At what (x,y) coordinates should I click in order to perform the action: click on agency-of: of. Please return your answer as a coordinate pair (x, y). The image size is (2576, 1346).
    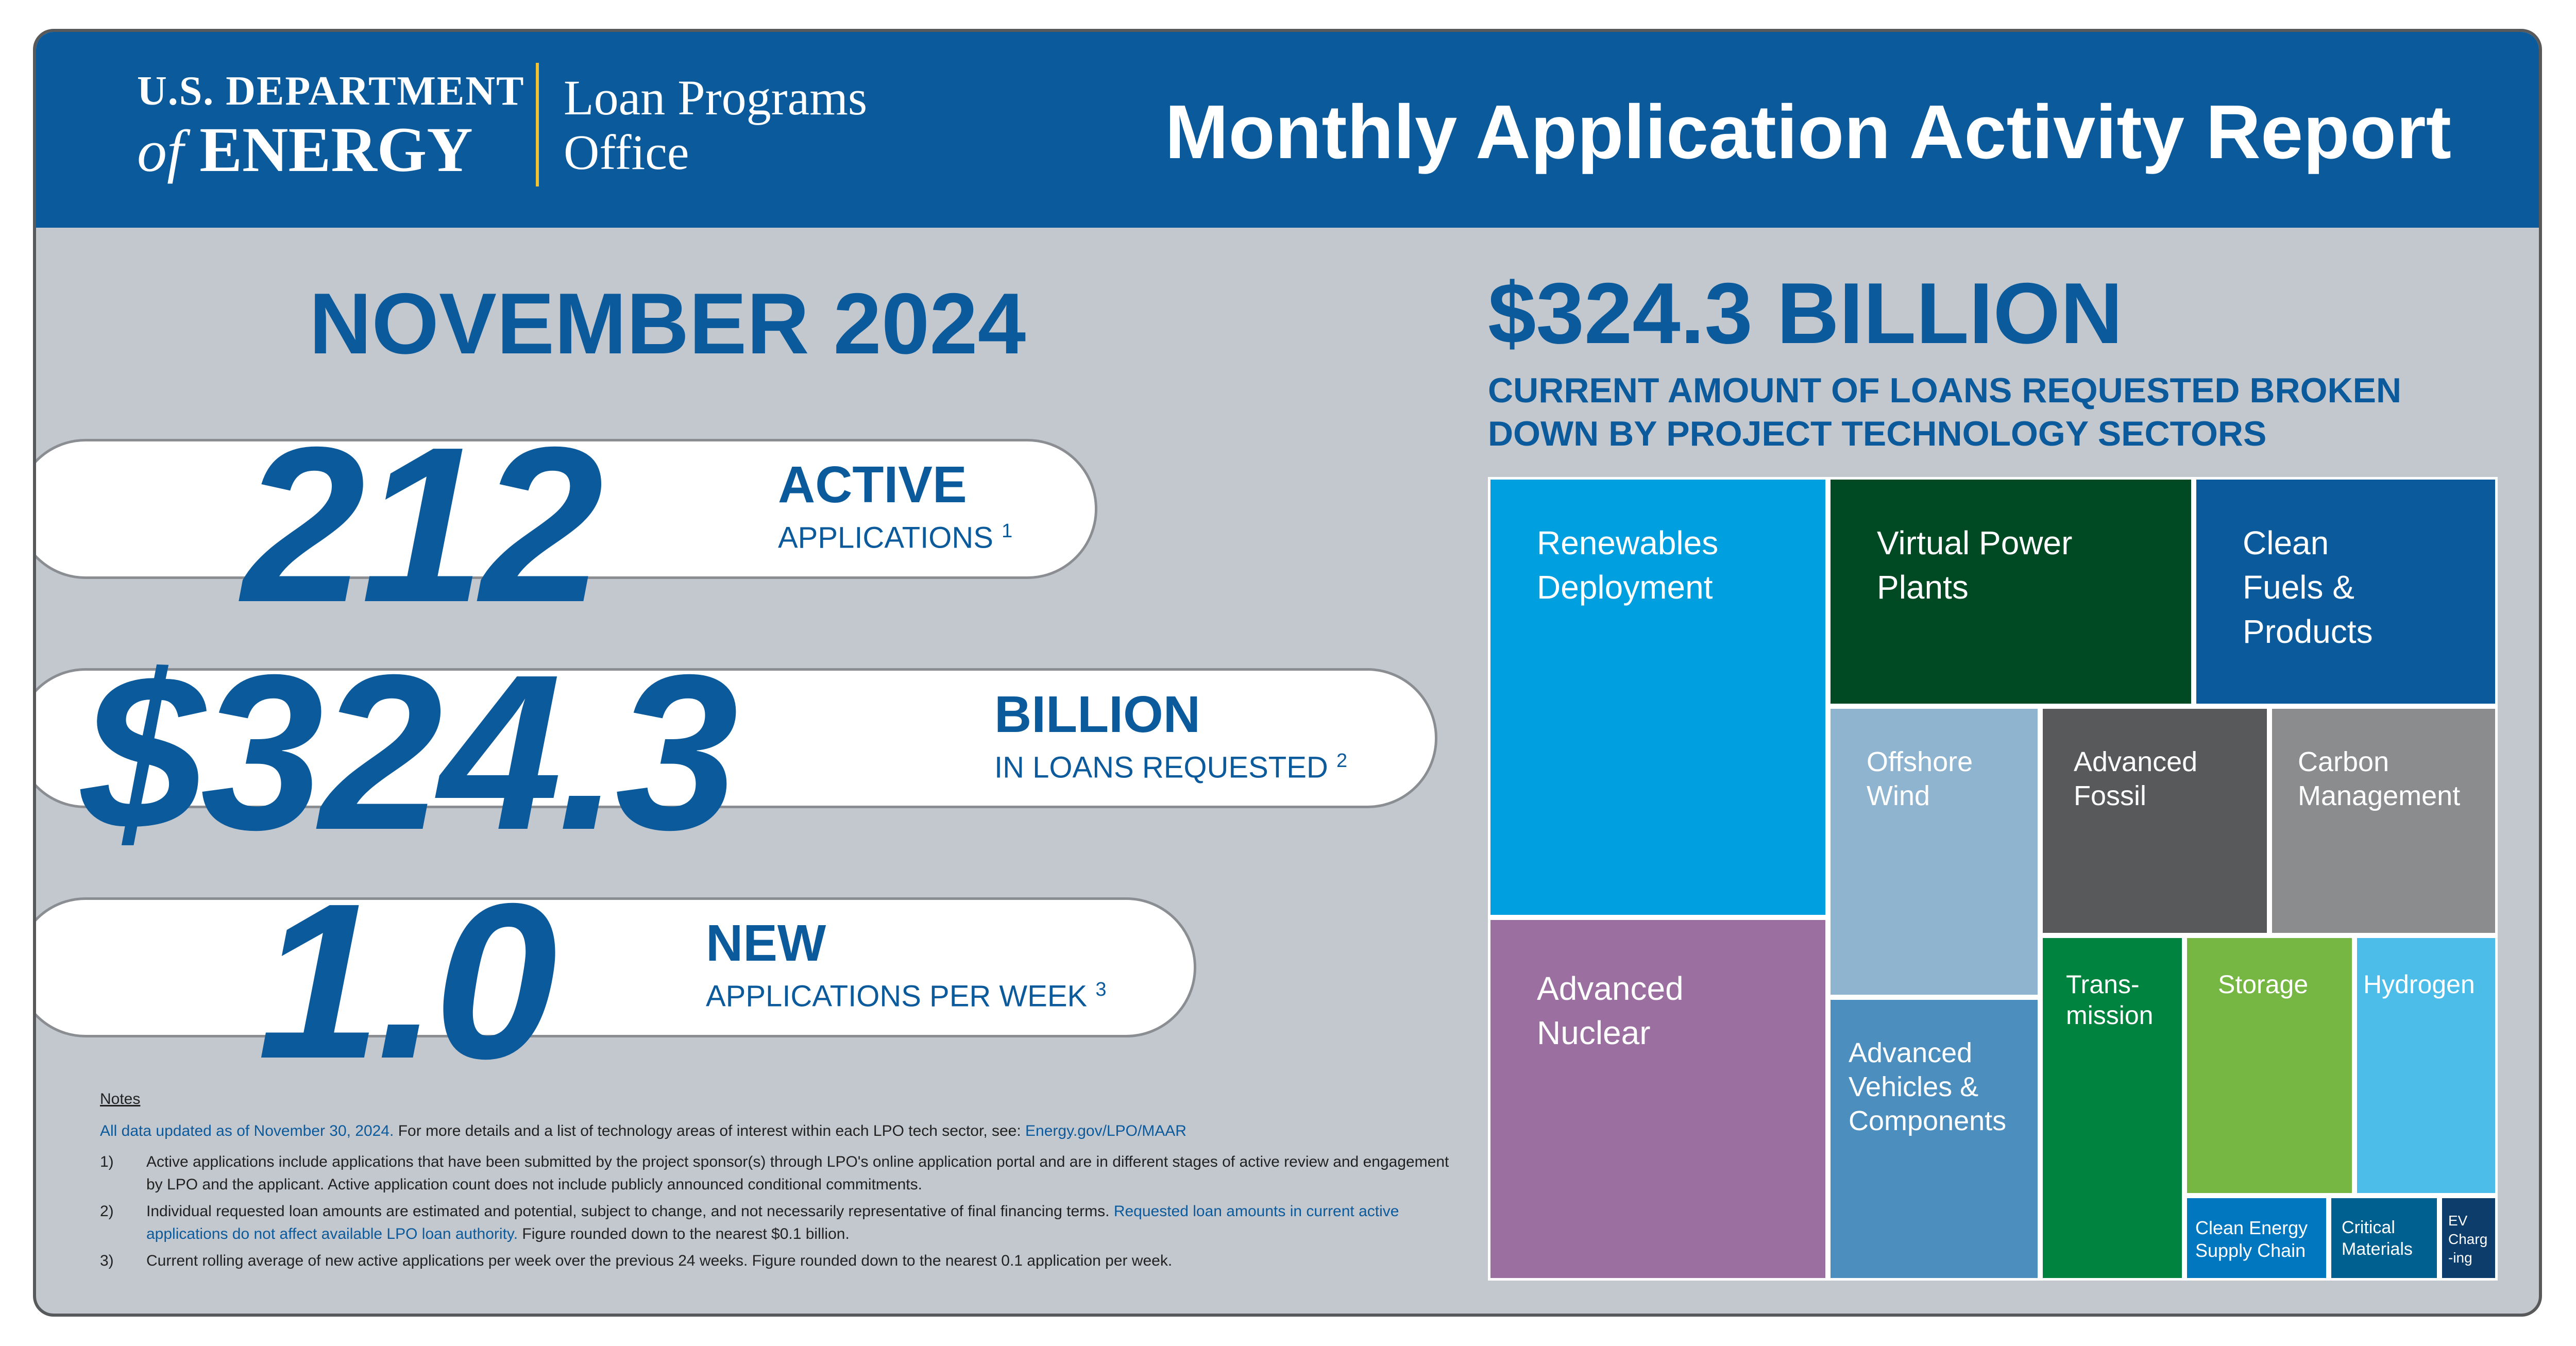
    Looking at the image, I should click on (160, 151).